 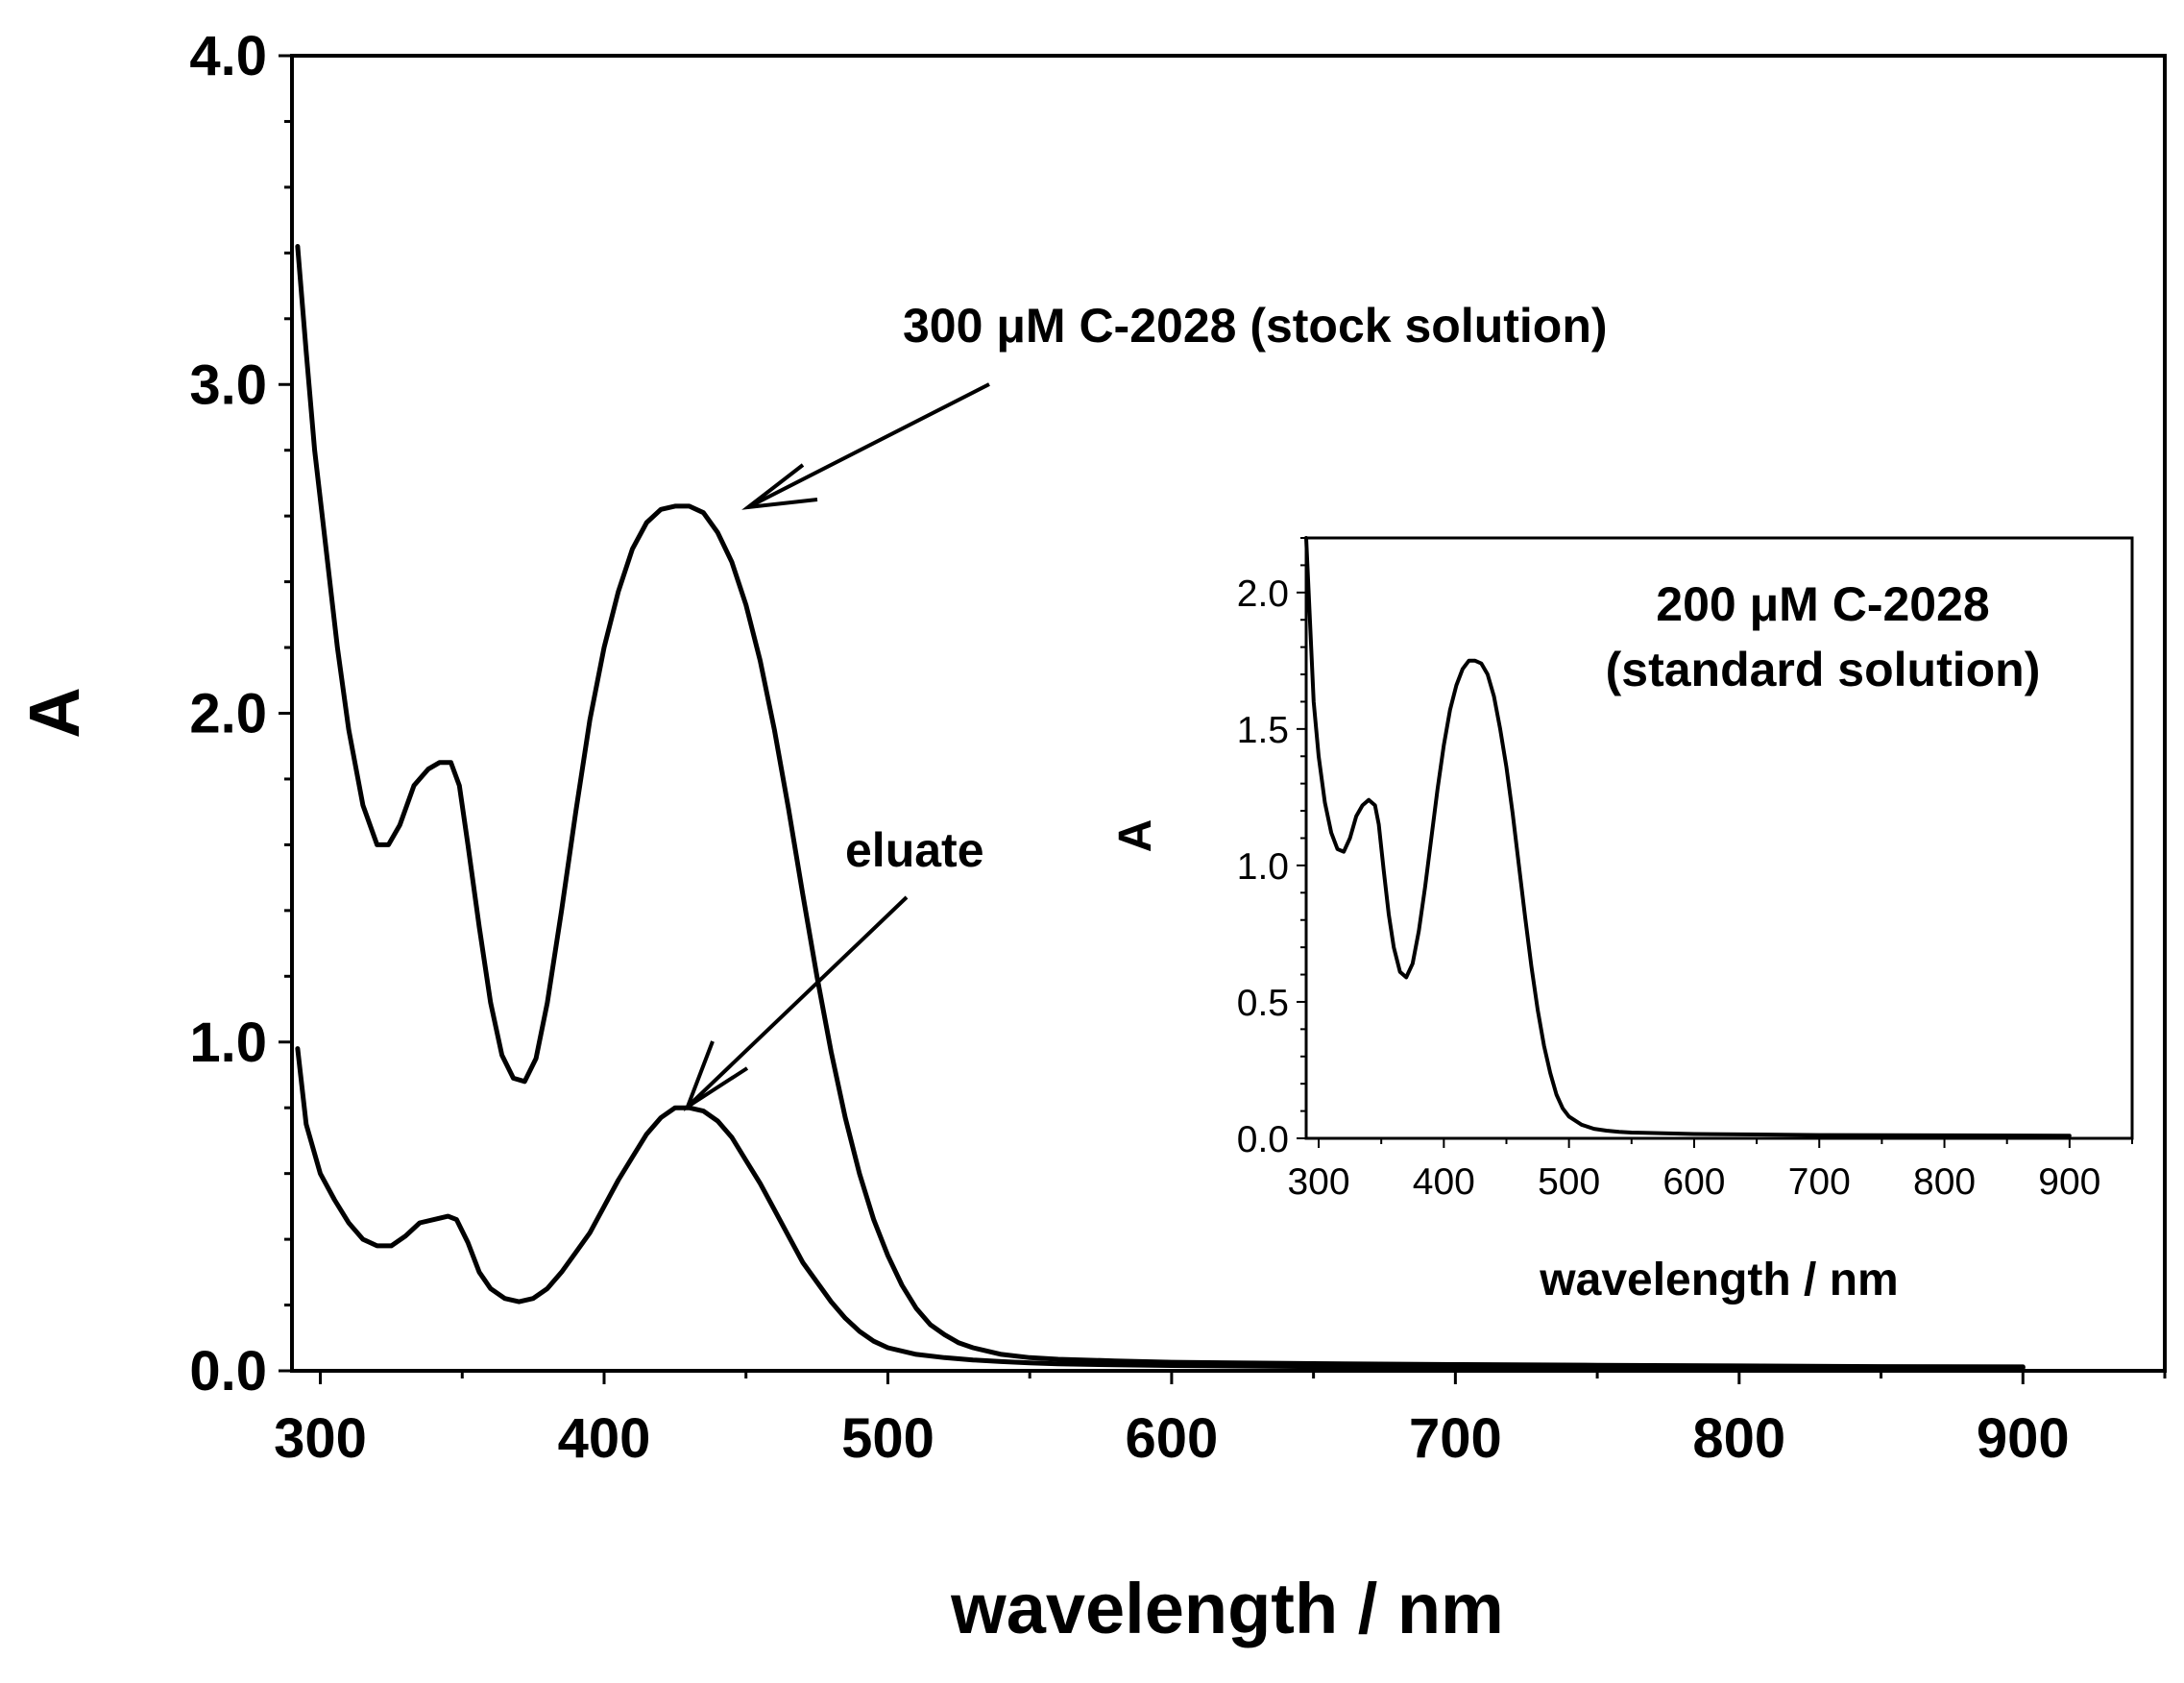 I want to click on inset-x-ticks: 300 400 500 600 700 800 900, so click(x=1710, y=1170).